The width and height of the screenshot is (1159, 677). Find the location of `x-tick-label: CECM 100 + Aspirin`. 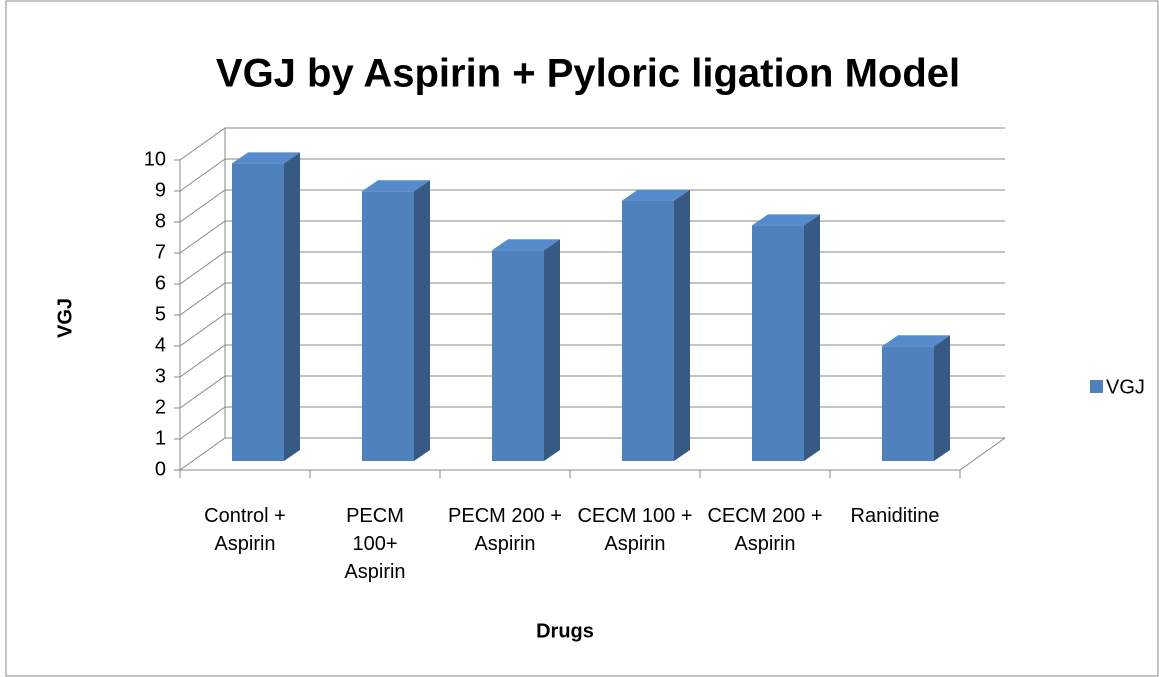

x-tick-label: CECM 100 + Aspirin is located at coordinates (635, 530).